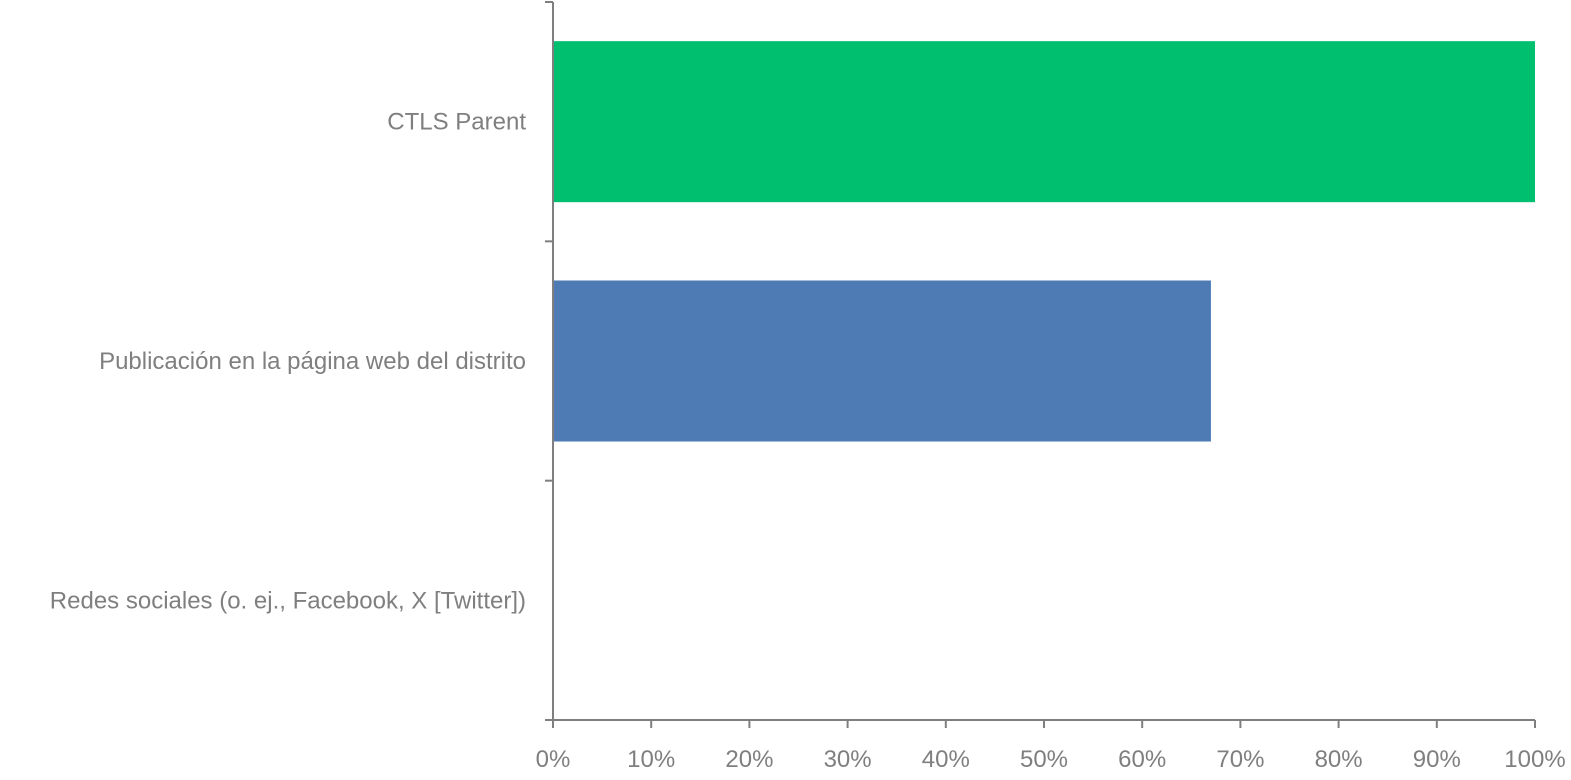  Describe the element at coordinates (1240, 759) in the screenshot. I see `x-tick-label-7: 70%` at that location.